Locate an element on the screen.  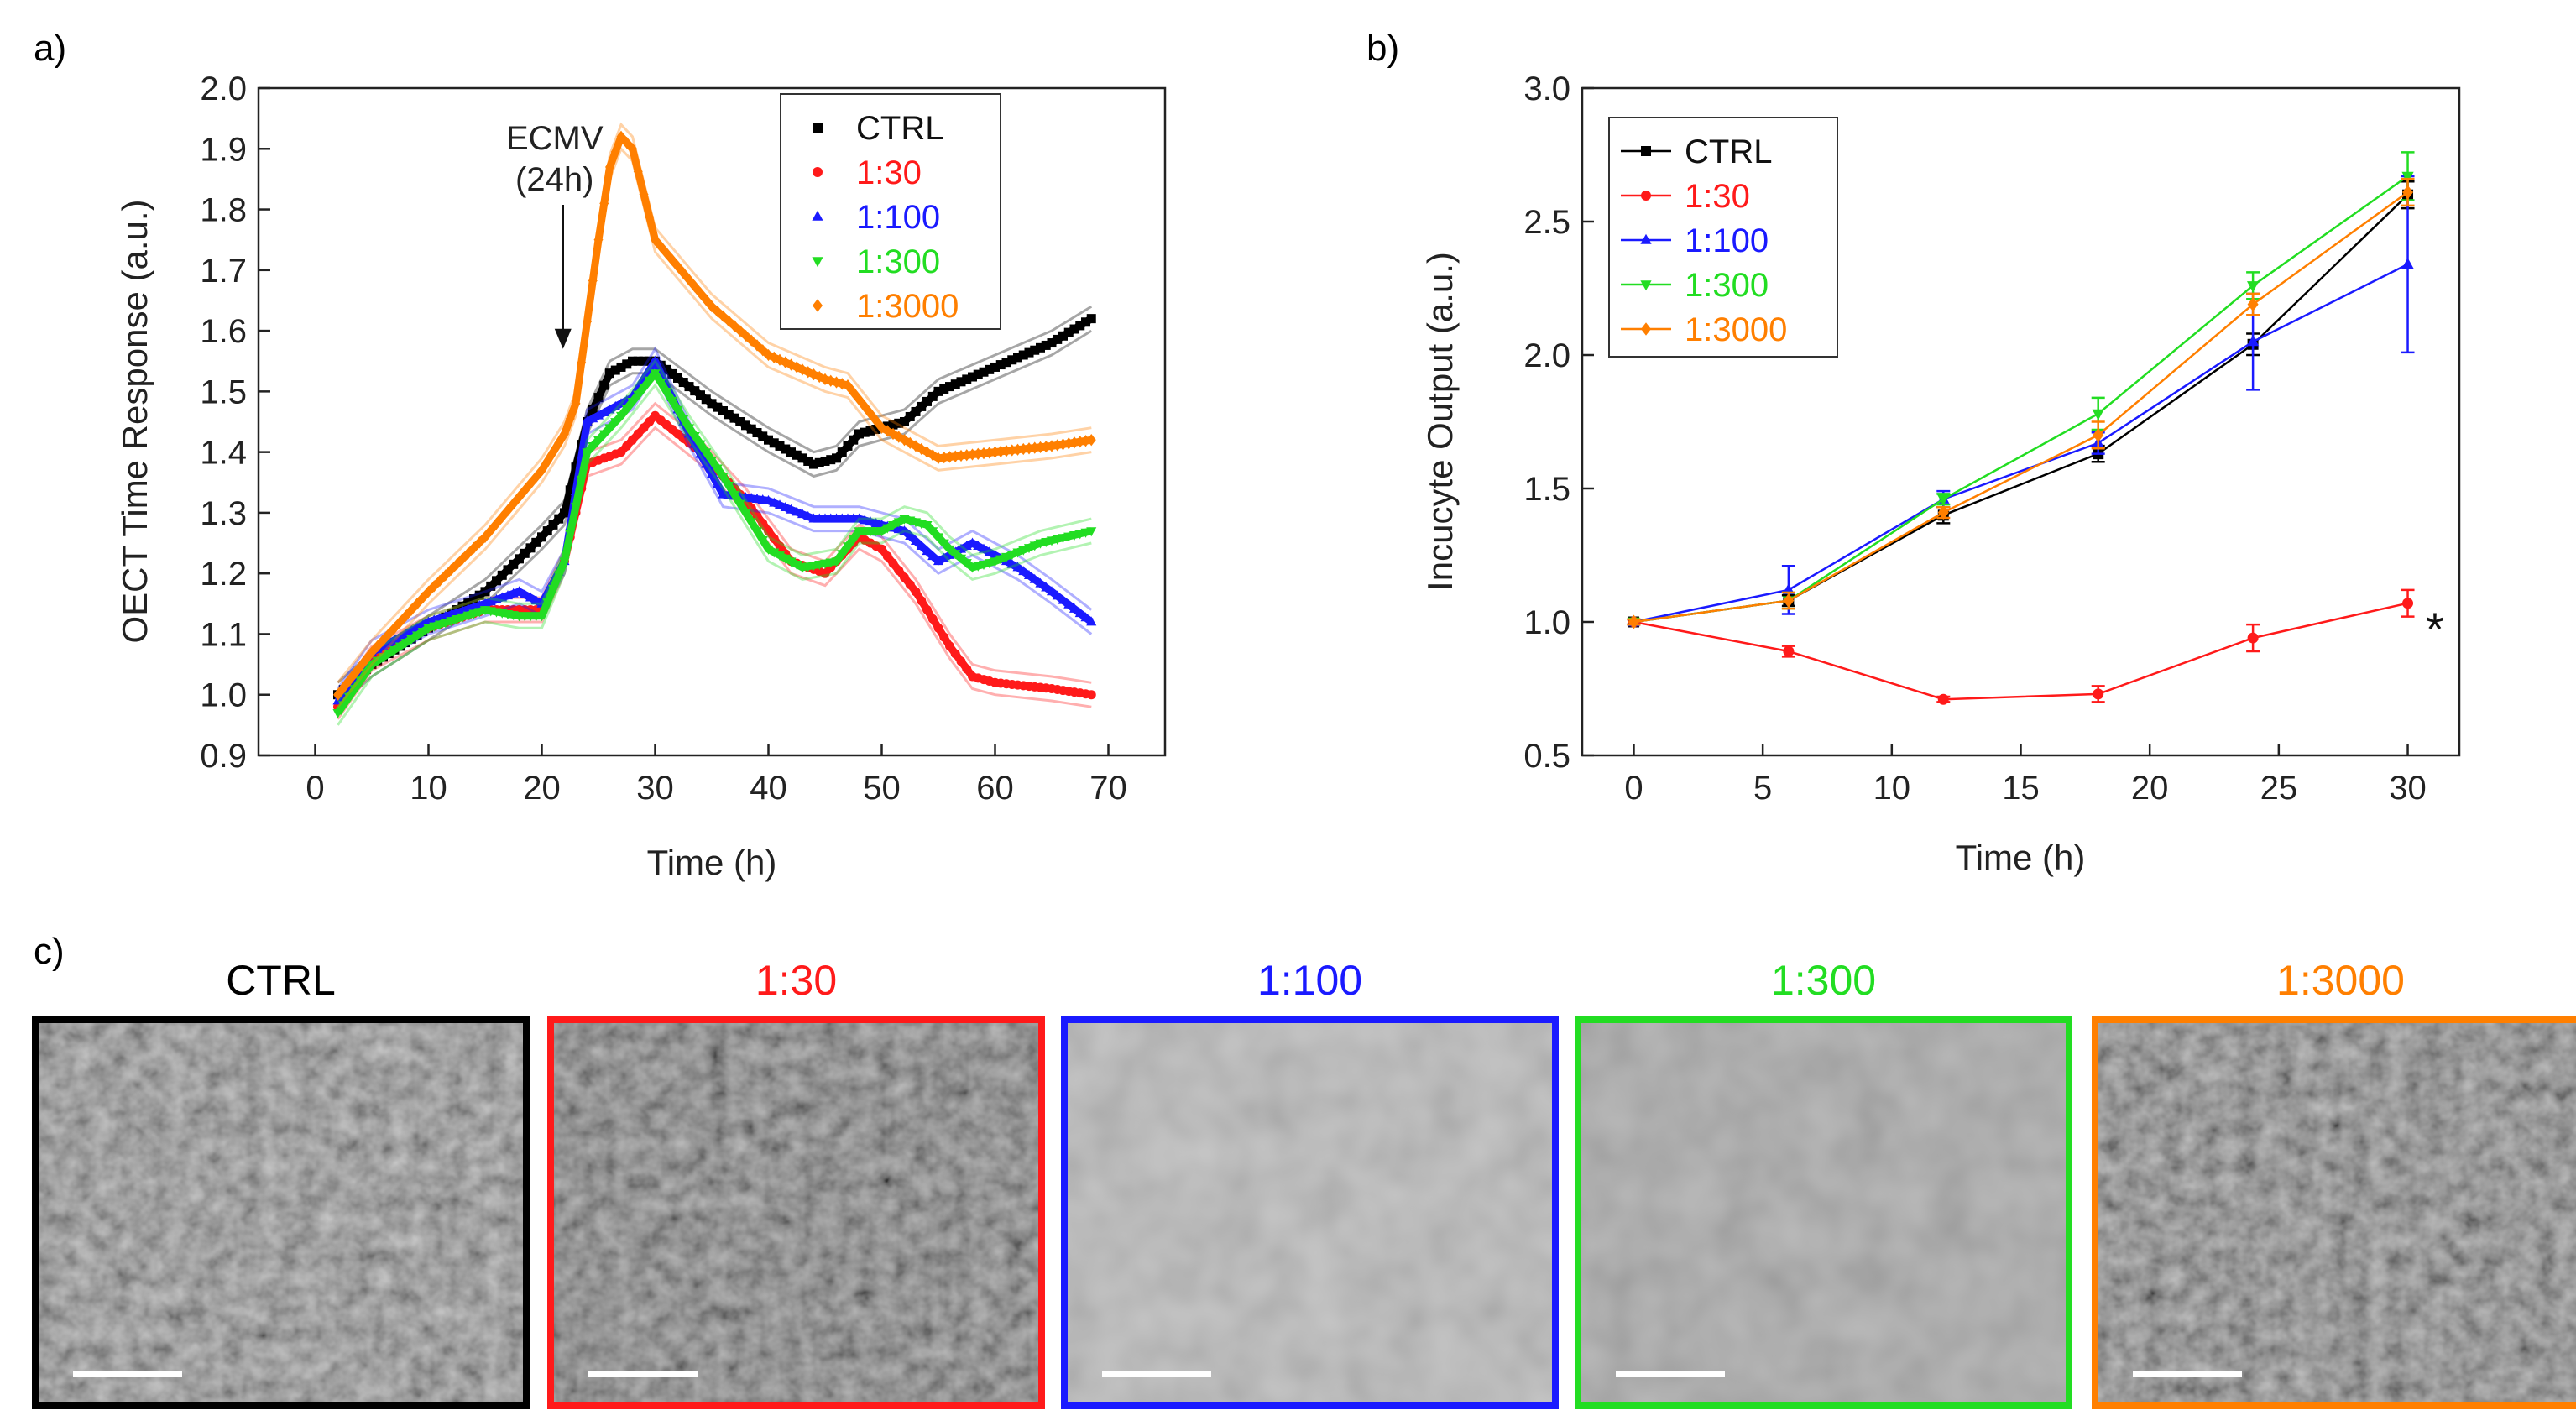
annotation-arrow-head is located at coordinates (563, 338).